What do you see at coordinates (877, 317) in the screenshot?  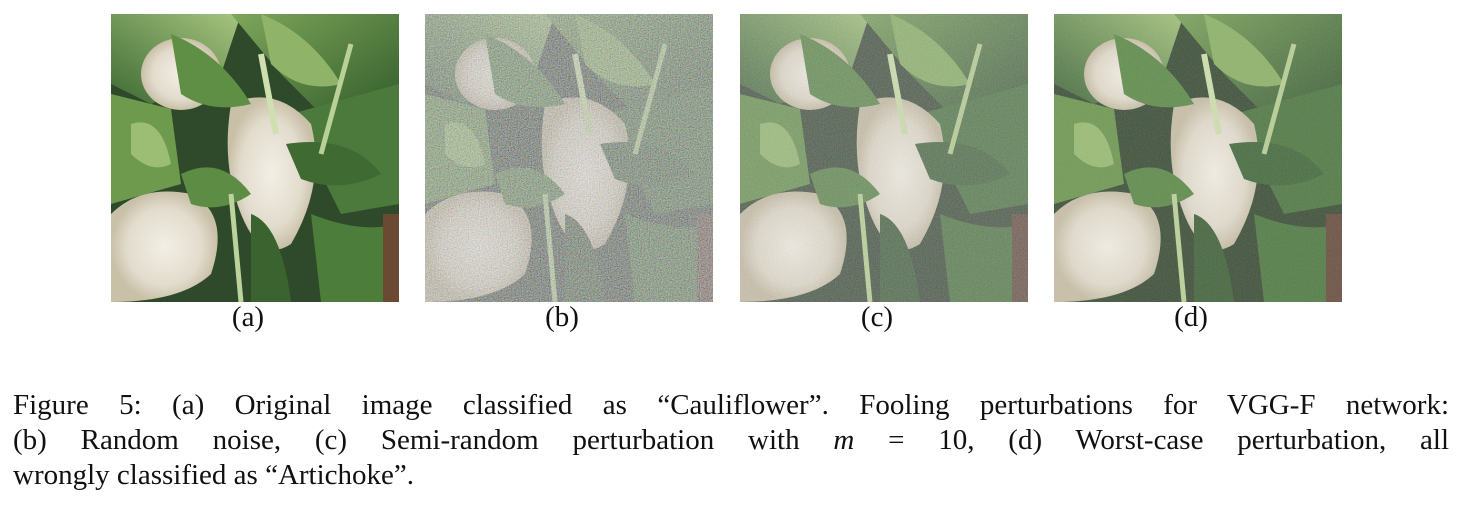 I see `panel-c-label: (c)` at bounding box center [877, 317].